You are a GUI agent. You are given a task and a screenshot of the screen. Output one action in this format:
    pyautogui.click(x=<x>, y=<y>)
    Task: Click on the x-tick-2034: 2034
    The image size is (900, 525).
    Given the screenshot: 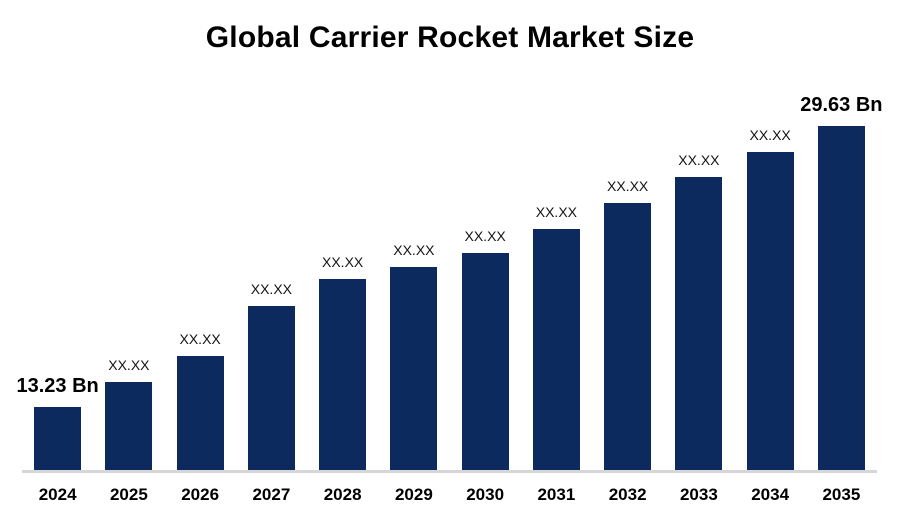 What is the action you would take?
    pyautogui.click(x=770, y=494)
    